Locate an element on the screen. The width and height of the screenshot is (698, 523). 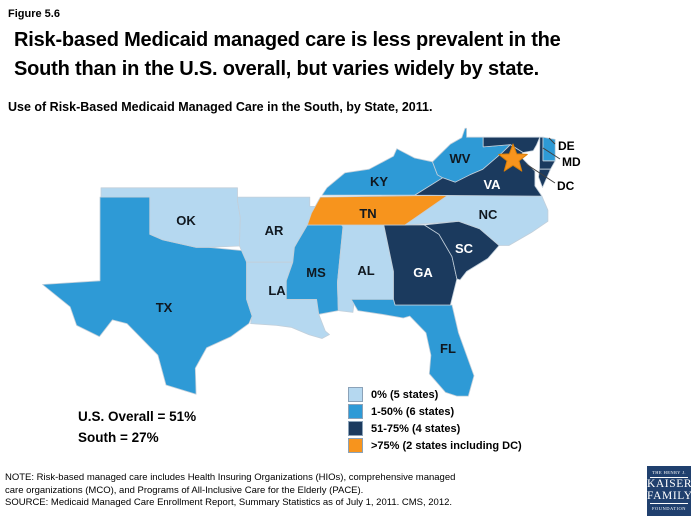
legend-item: 0% (5 states) is located at coordinates (435, 394).